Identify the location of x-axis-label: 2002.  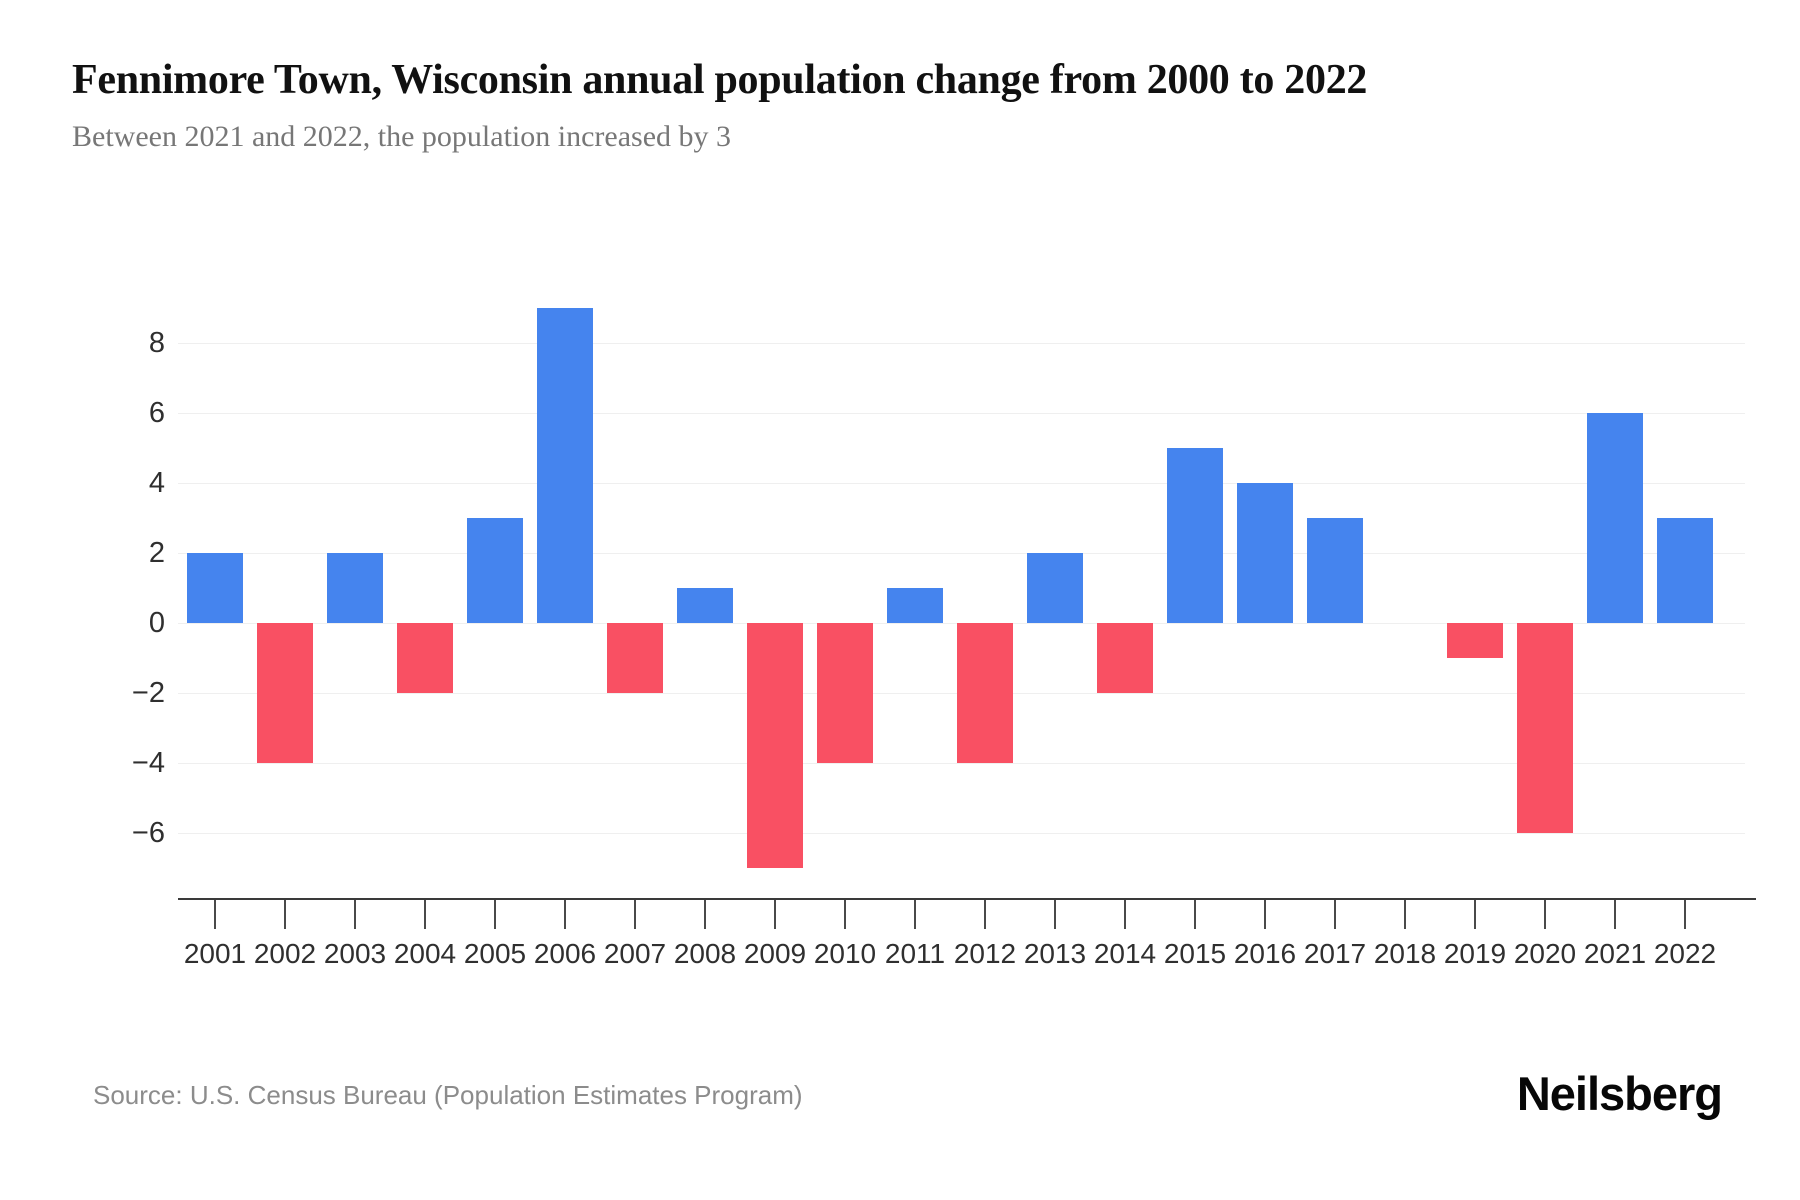
(285, 953).